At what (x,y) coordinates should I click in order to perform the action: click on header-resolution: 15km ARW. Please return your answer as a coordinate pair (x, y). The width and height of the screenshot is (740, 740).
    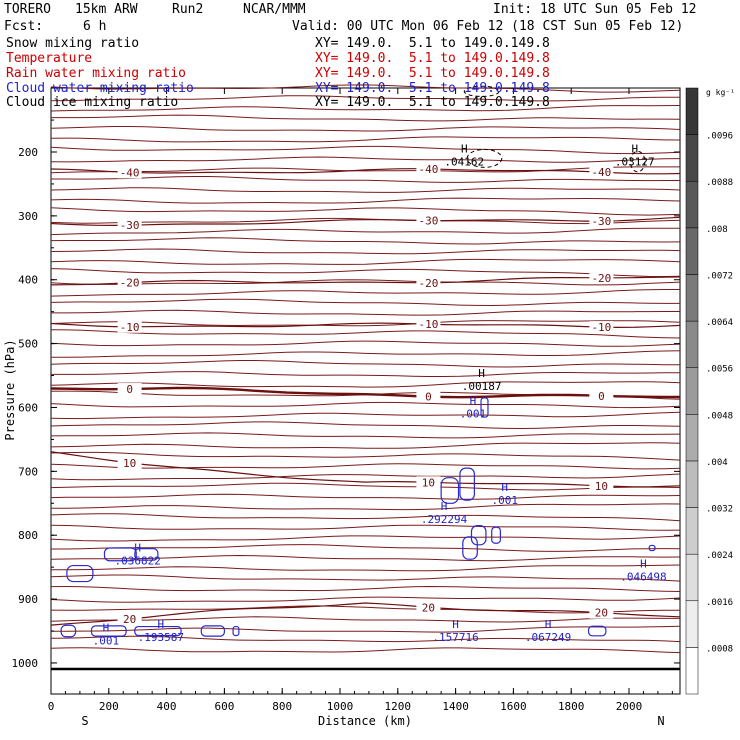
    Looking at the image, I should click on (106, 9).